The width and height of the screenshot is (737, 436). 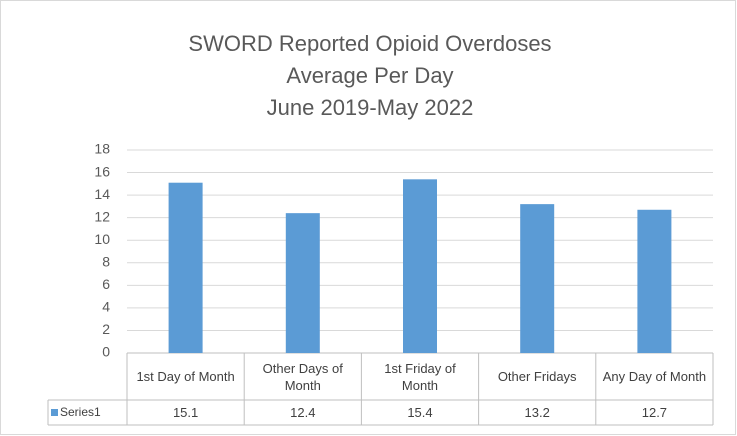 What do you see at coordinates (369, 43) in the screenshot?
I see `chart-title: SWORD Reported Opioid Overdoses` at bounding box center [369, 43].